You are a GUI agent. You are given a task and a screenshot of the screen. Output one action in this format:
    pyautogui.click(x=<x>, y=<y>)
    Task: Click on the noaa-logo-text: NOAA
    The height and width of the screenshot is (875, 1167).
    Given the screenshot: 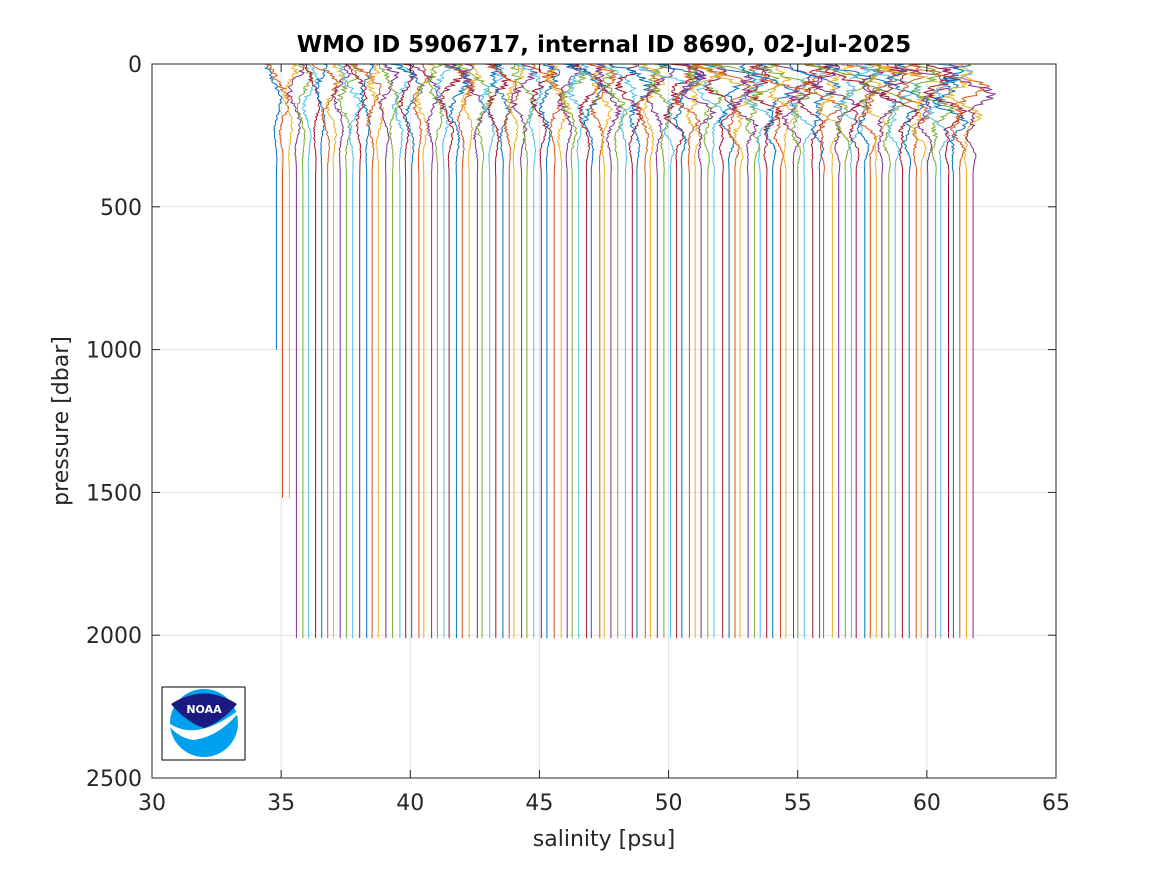 What is the action you would take?
    pyautogui.click(x=204, y=709)
    